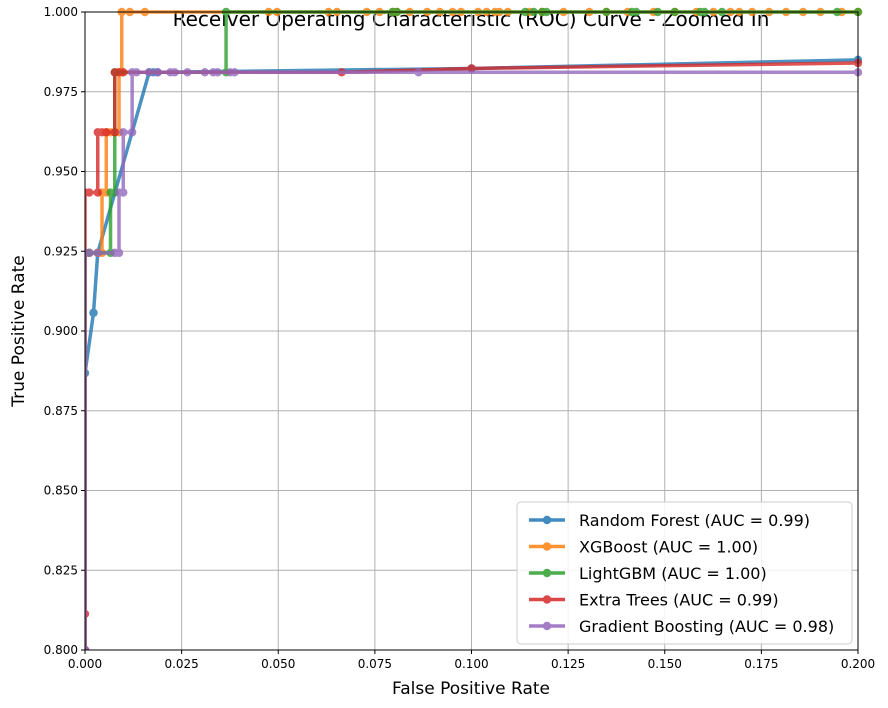  I want to click on data-point-random-forest, so click(93, 313).